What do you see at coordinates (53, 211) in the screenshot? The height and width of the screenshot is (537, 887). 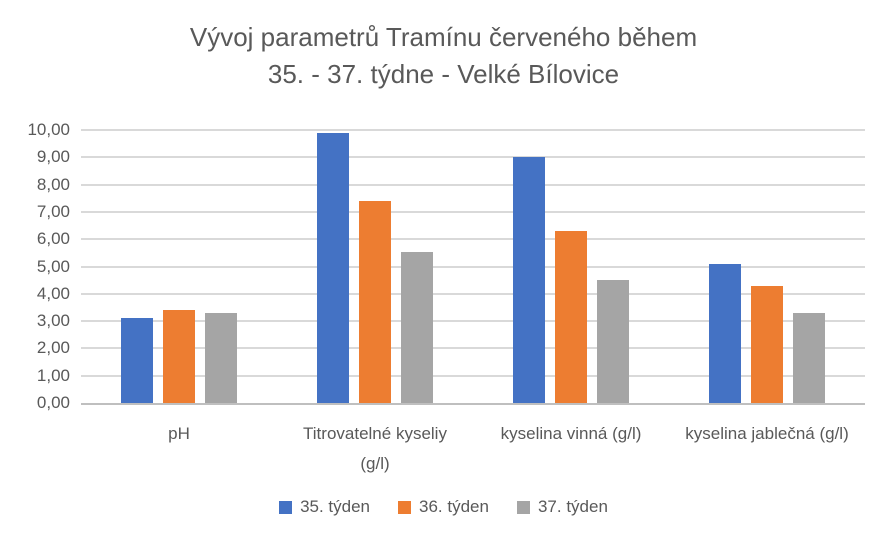 I see `y-tick-label: 7,00` at bounding box center [53, 211].